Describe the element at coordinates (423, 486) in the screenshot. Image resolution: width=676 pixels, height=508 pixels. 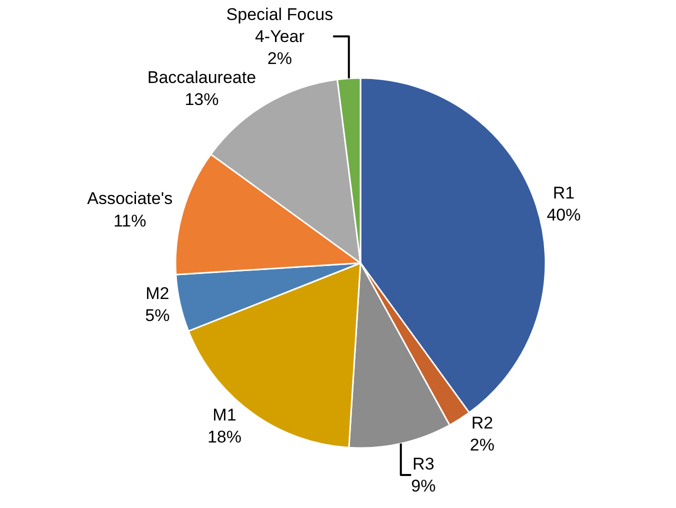
I see `data-label: 9%` at that location.